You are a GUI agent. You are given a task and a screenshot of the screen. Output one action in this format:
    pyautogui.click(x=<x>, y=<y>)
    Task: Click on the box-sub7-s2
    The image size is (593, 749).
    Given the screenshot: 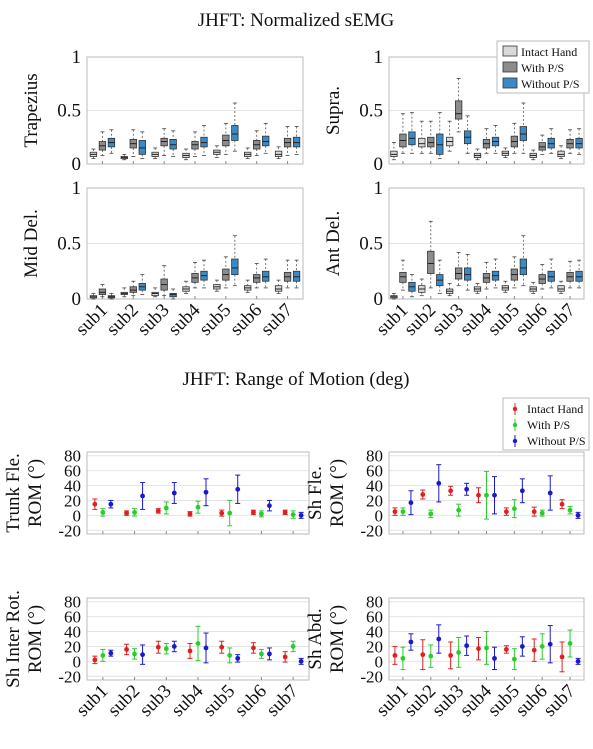 What is the action you would take?
    pyautogui.click(x=570, y=274)
    